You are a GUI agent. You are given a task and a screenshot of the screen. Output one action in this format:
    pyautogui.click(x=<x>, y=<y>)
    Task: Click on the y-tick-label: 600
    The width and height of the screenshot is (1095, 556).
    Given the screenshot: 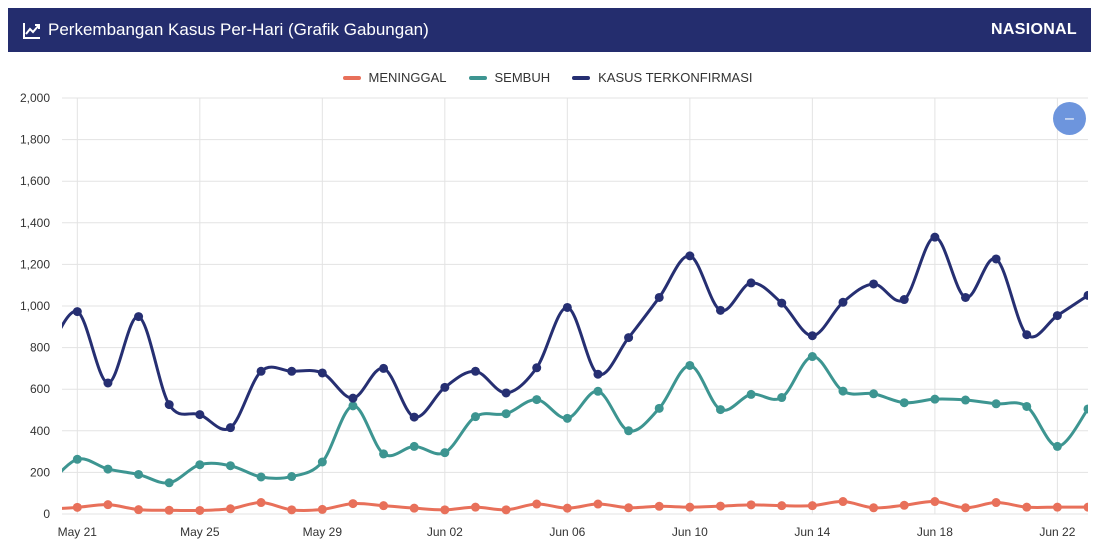 What is the action you would take?
    pyautogui.click(x=40, y=389)
    